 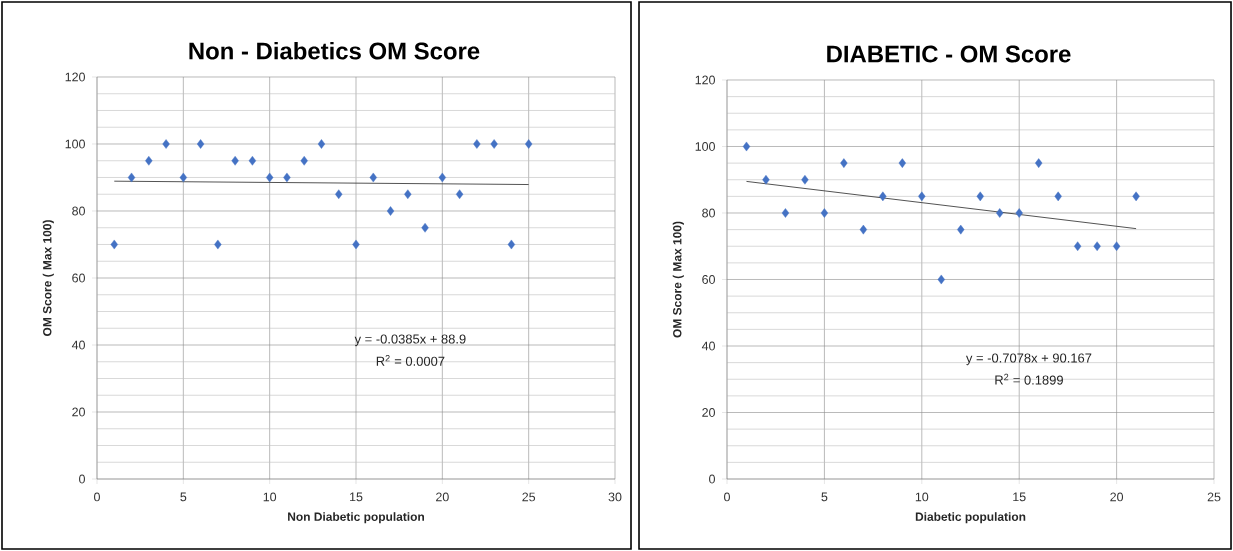 What do you see at coordinates (356, 518) in the screenshot?
I see `x-axis-title: Non Diabetic population` at bounding box center [356, 518].